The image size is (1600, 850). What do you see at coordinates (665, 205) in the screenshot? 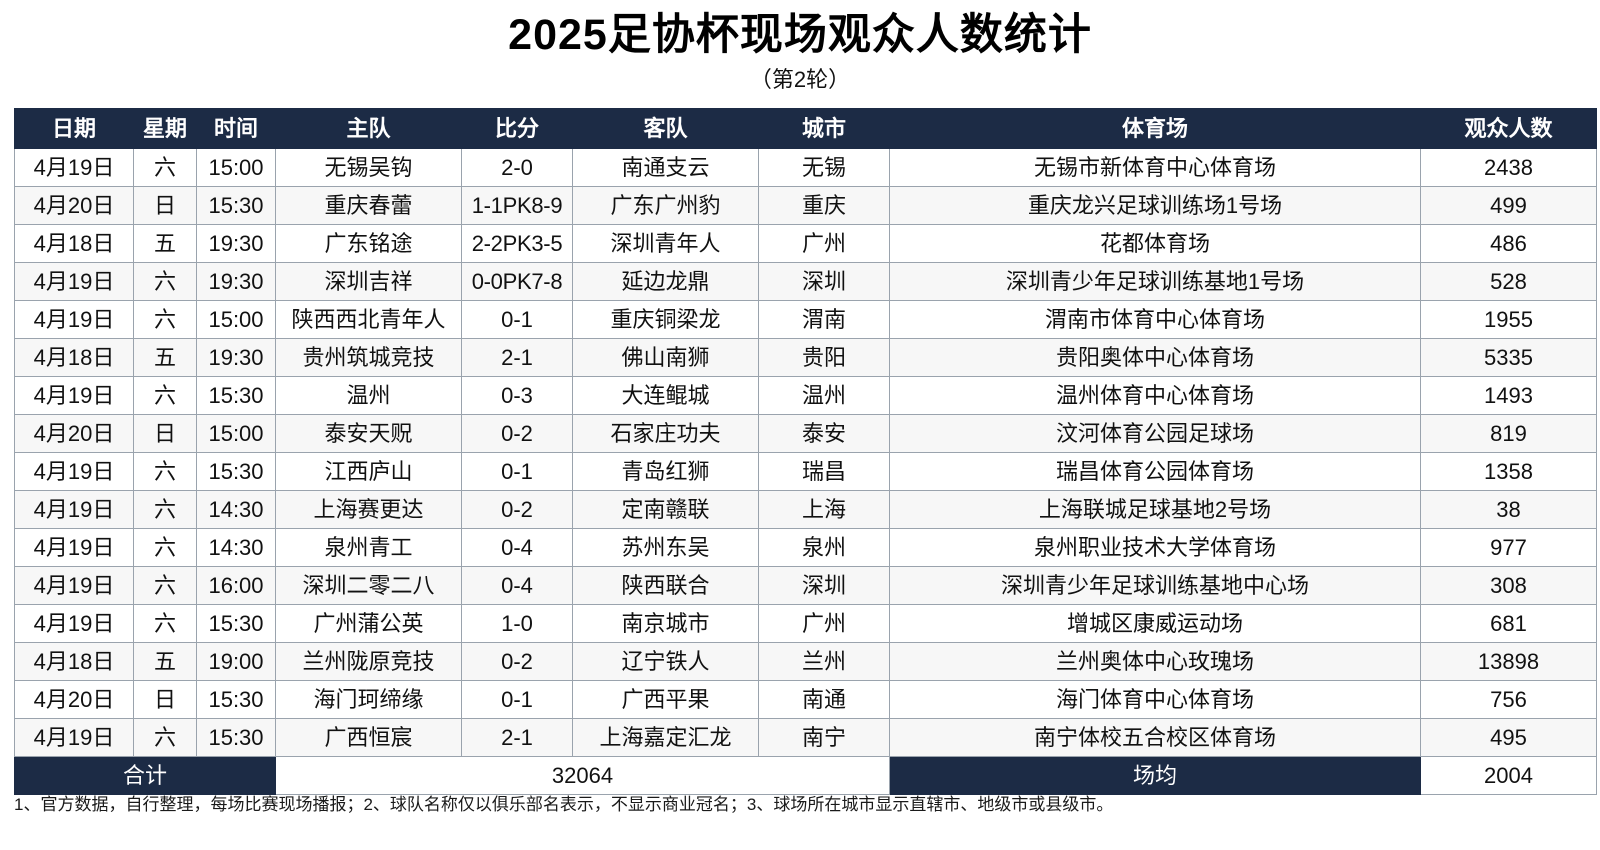
I see `cell-away-team: 广东广州豹` at bounding box center [665, 205].